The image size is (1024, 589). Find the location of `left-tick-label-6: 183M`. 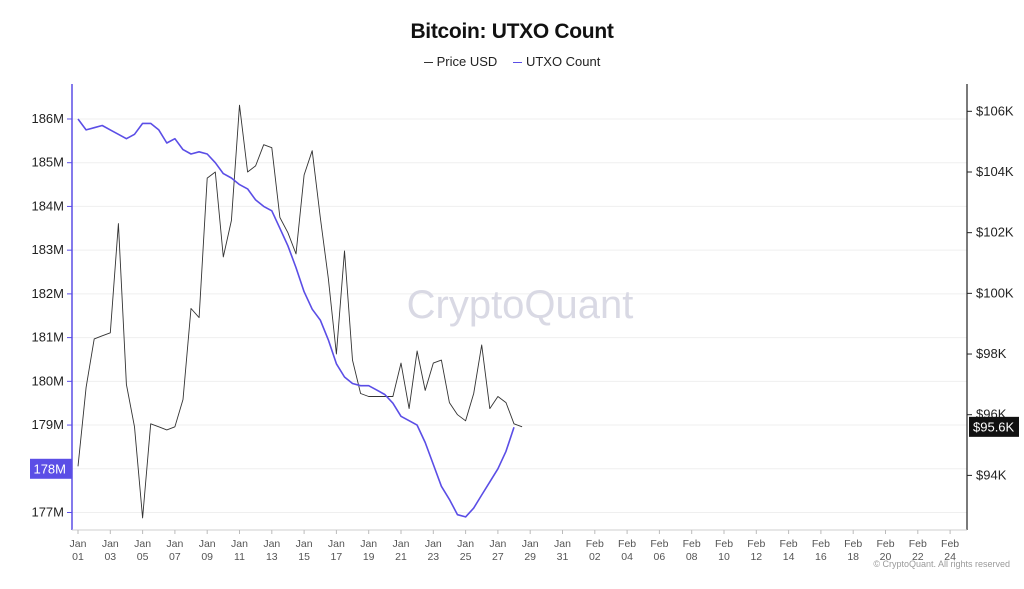

left-tick-label-6: 183M is located at coordinates (47, 249).